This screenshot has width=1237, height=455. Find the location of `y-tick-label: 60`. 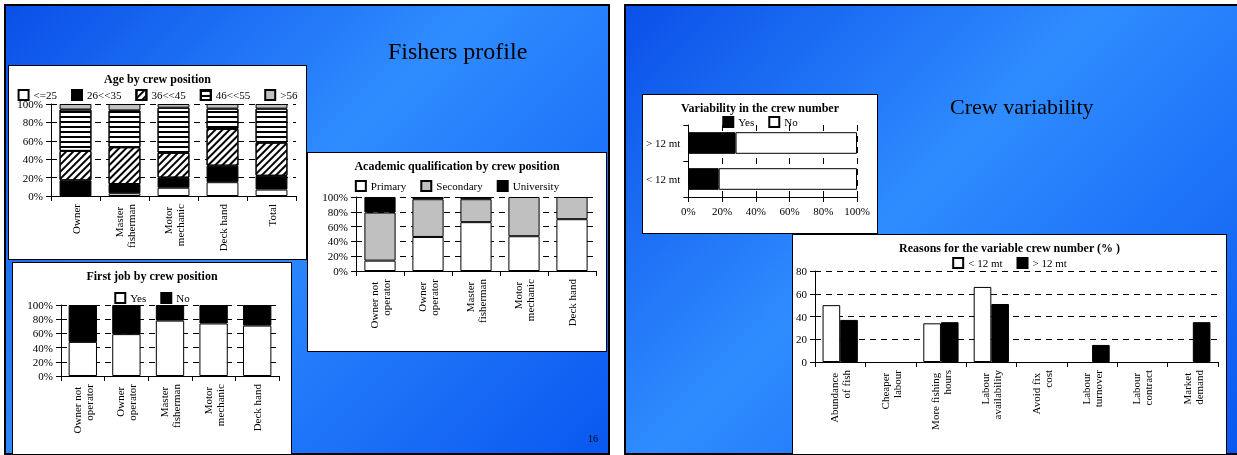

y-tick-label: 60 is located at coordinates (802, 293).